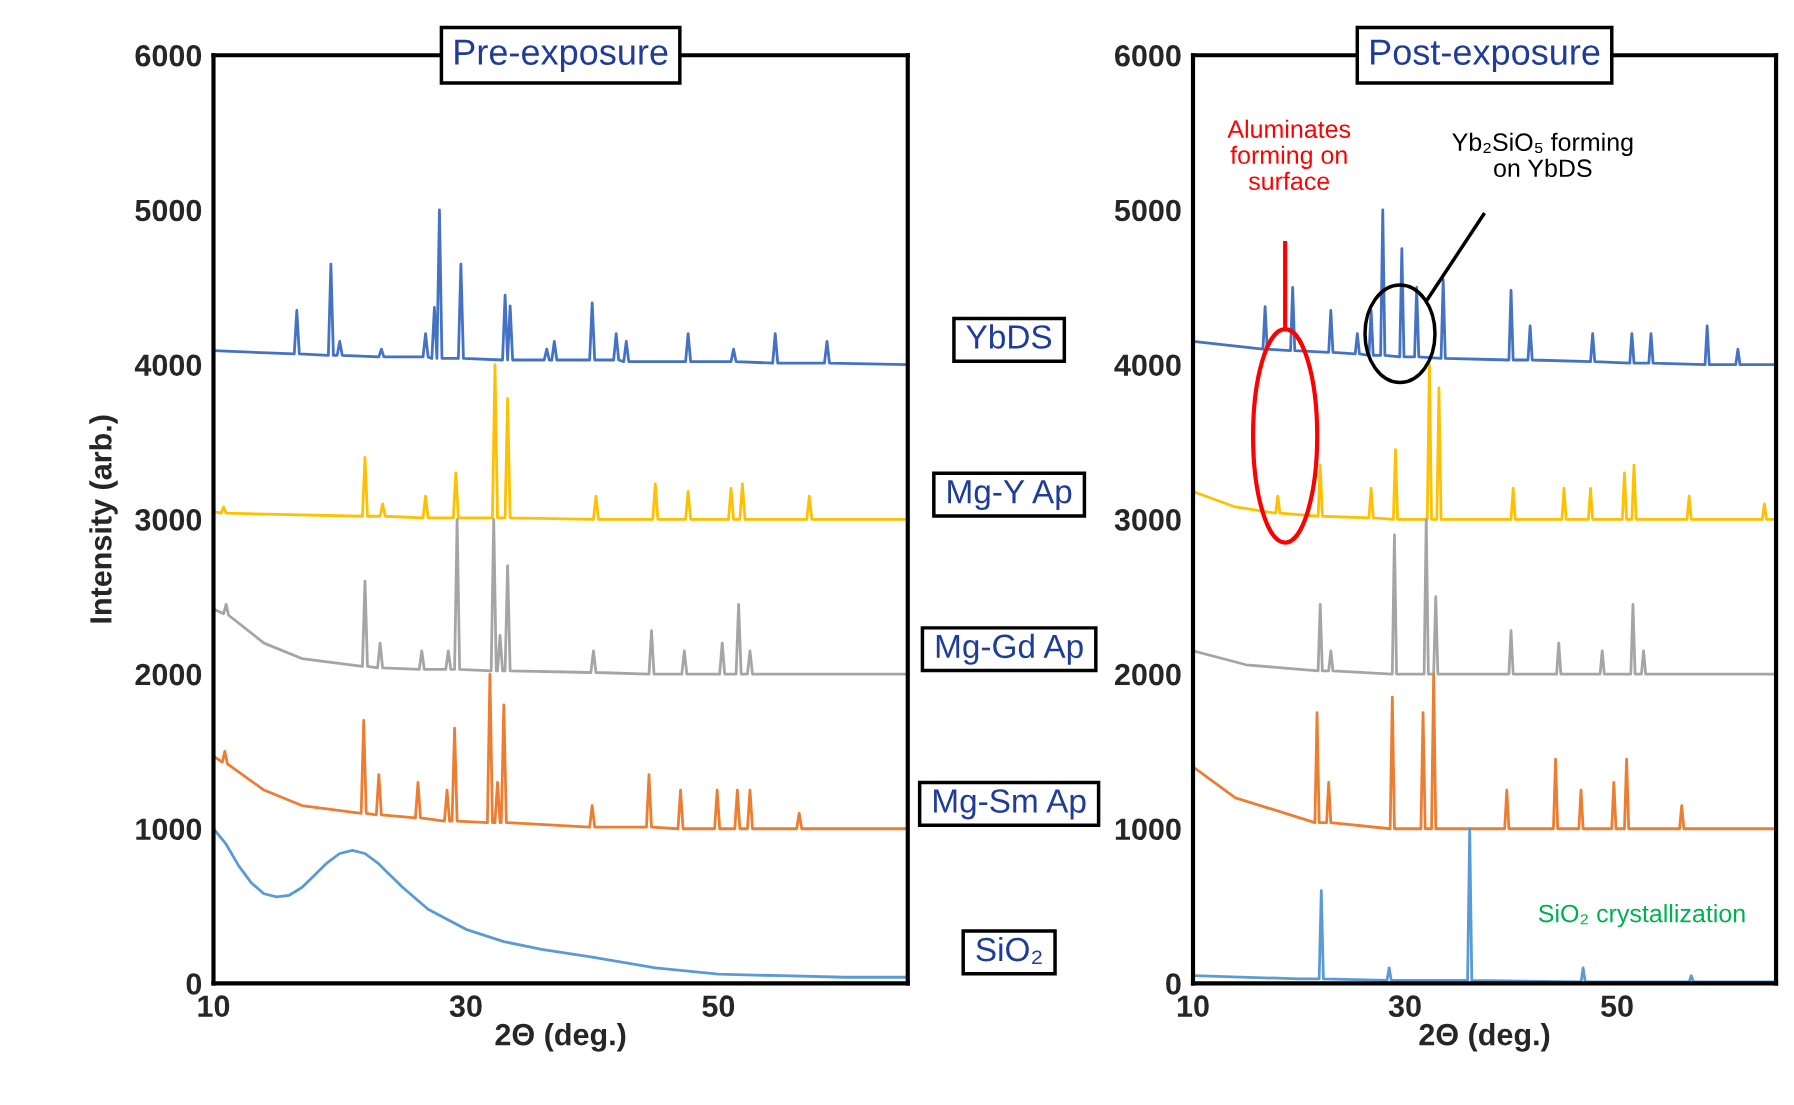 The image size is (1794, 1105). What do you see at coordinates (1289, 155) in the screenshot?
I see `annotation: Aluminates forming on surface` at bounding box center [1289, 155].